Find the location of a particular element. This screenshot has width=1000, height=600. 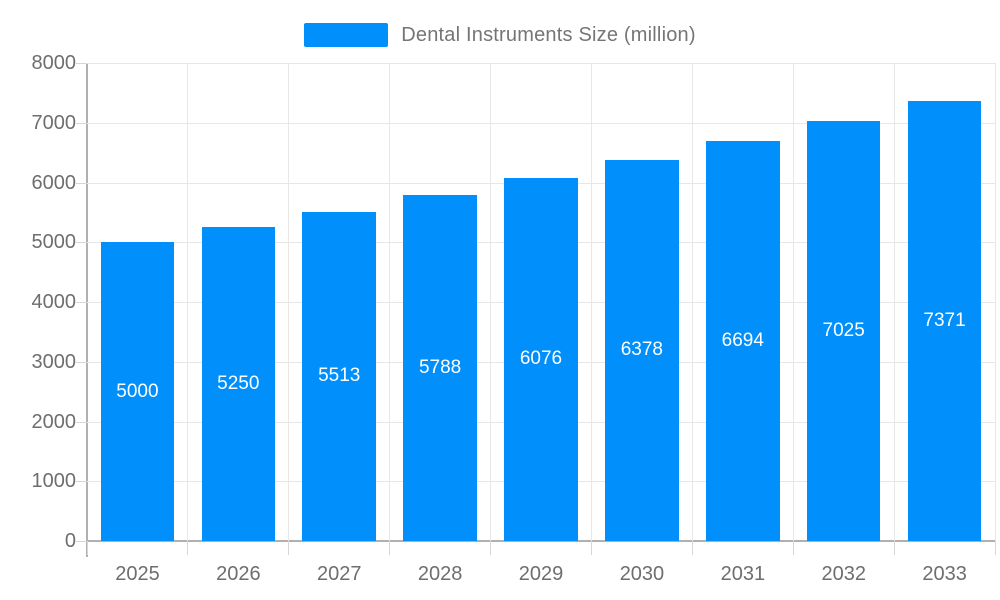

bar-2026 is located at coordinates (238, 384).